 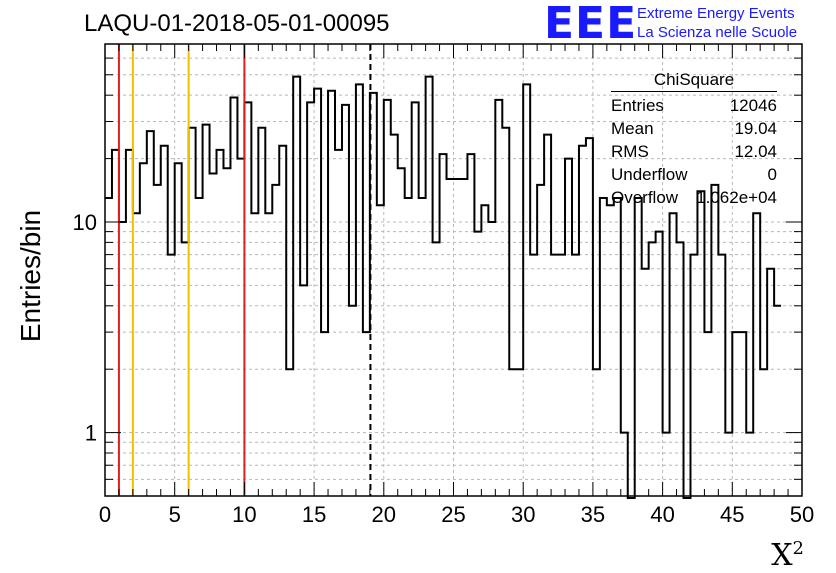 I want to click on x-tick-label: 30, so click(x=523, y=514).